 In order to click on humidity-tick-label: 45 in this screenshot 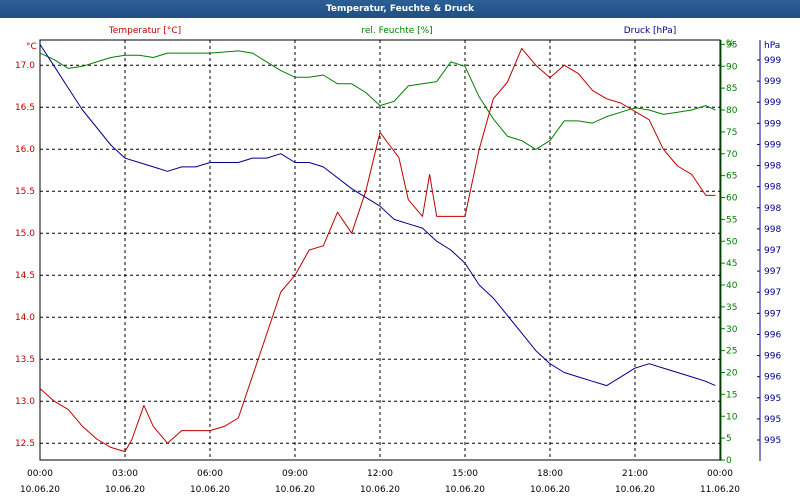, I will do `click(731, 264)`.